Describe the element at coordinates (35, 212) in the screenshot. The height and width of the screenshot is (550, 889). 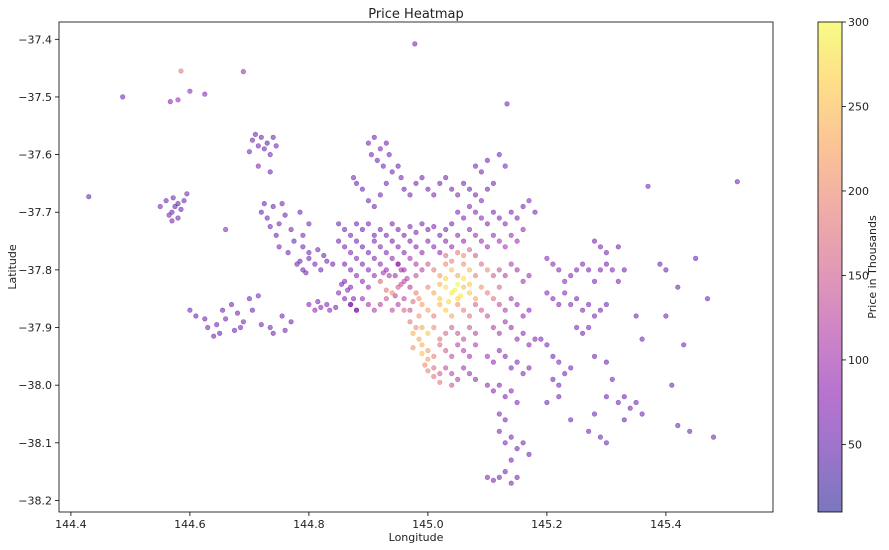
I see `y-tick-label: −37.7` at that location.